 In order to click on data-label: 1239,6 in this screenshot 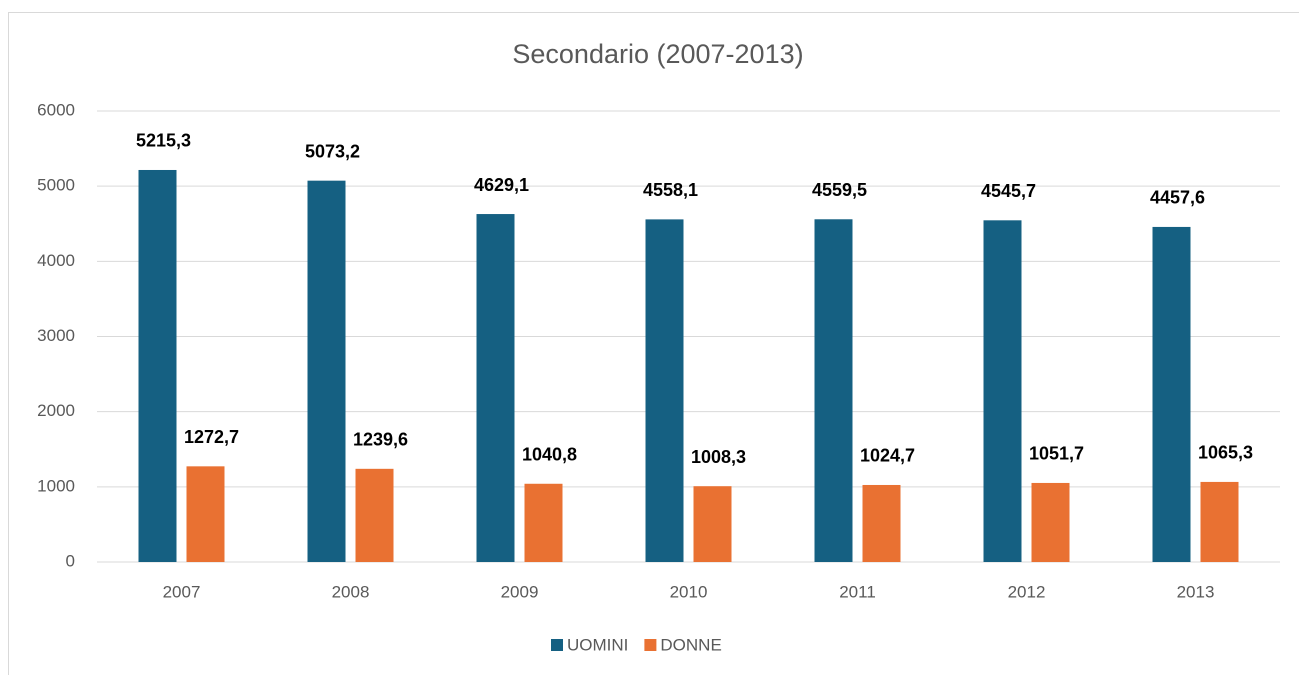, I will do `click(380, 440)`.